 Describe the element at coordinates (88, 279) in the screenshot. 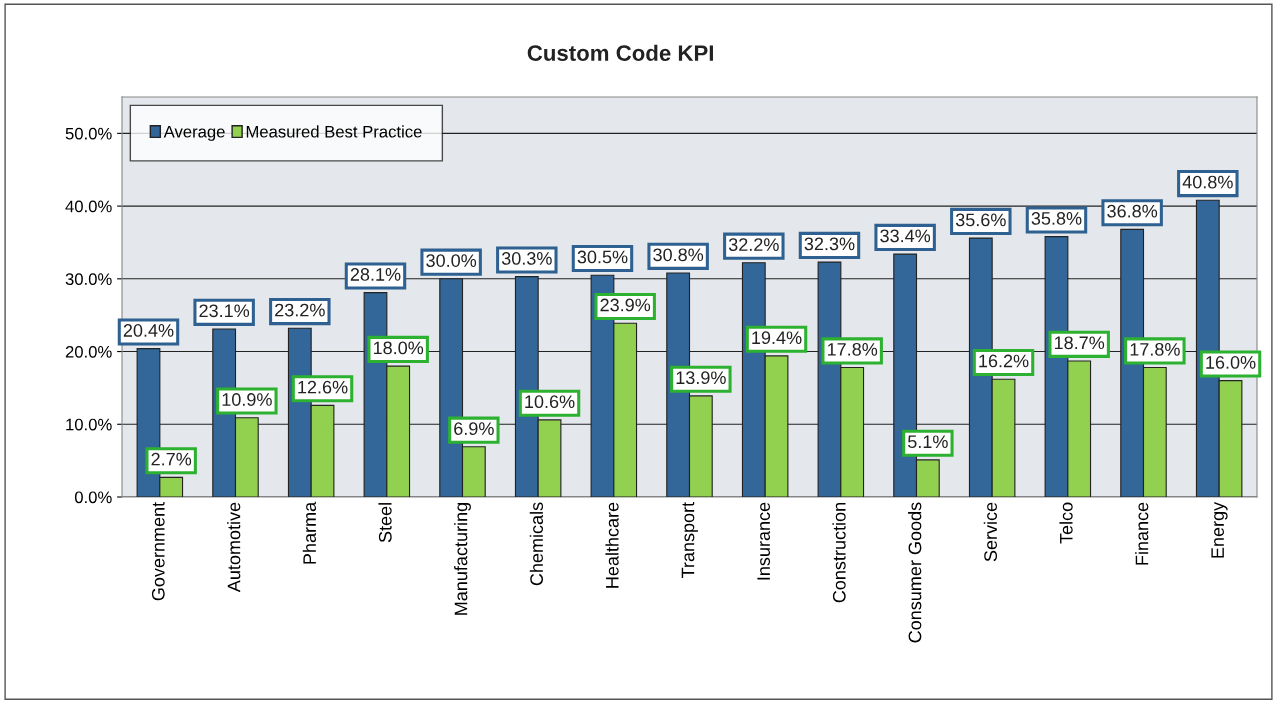

I see `y-tick-label: 30.0%` at that location.